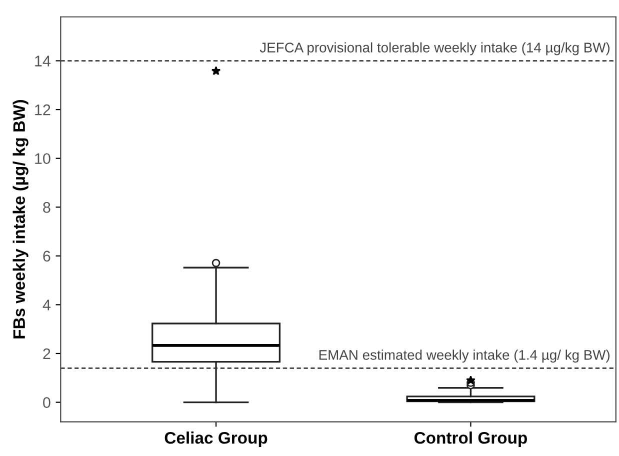 This screenshot has width=619, height=456. What do you see at coordinates (435, 49) in the screenshot?
I see `ref-line-label: JEFCA provisional tolerable weekly intake (14 µg/kg BW)` at bounding box center [435, 49].